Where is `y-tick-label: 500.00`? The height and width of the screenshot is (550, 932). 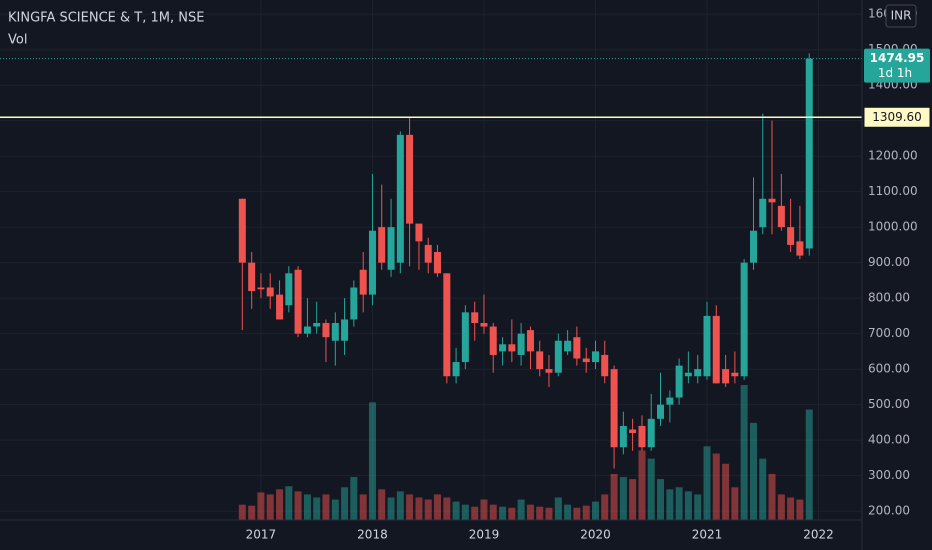 y-tick-label: 500.00 is located at coordinates (889, 404).